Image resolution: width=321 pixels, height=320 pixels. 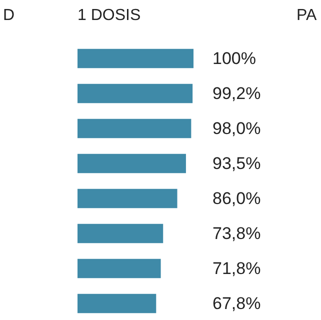 I want to click on data-label: 99,2%, so click(x=236, y=93).